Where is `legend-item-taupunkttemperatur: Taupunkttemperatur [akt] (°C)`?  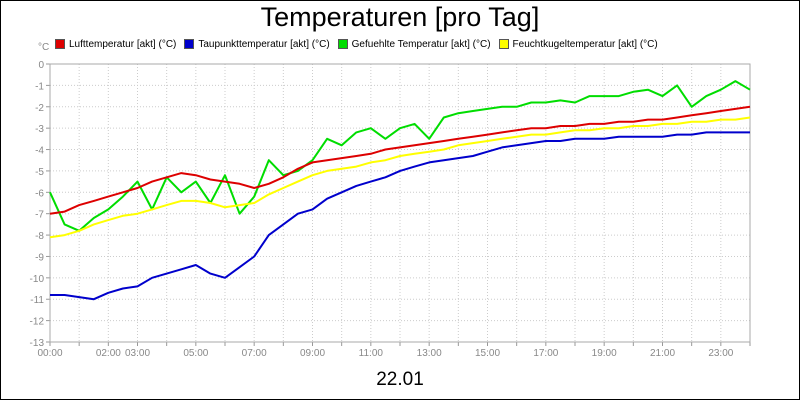
legend-item-taupunkttemperatur: Taupunkttemperatur [akt] (°C) is located at coordinates (257, 44).